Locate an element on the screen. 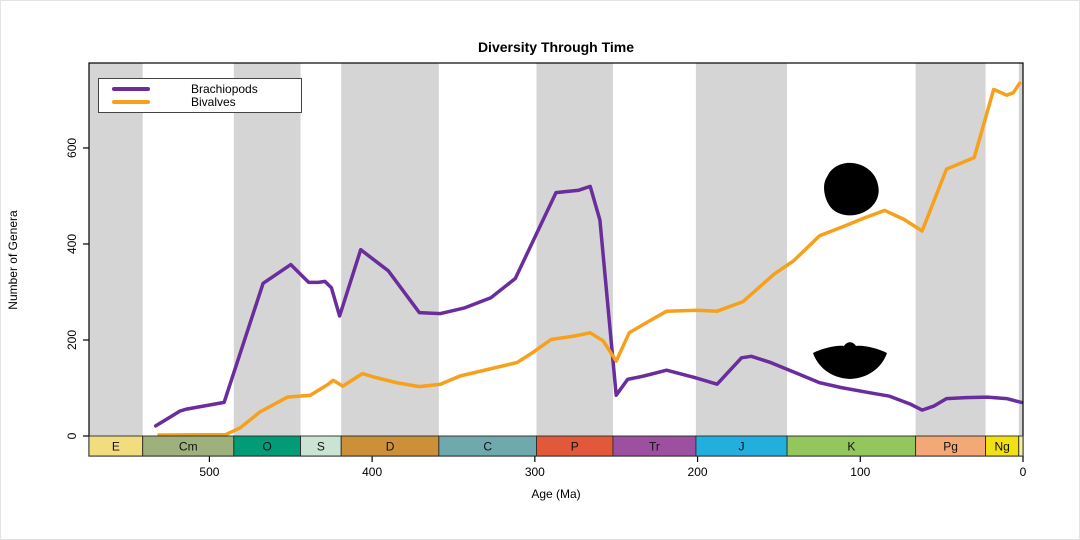 The width and height of the screenshot is (1080, 540). period-label: O is located at coordinates (267, 447).